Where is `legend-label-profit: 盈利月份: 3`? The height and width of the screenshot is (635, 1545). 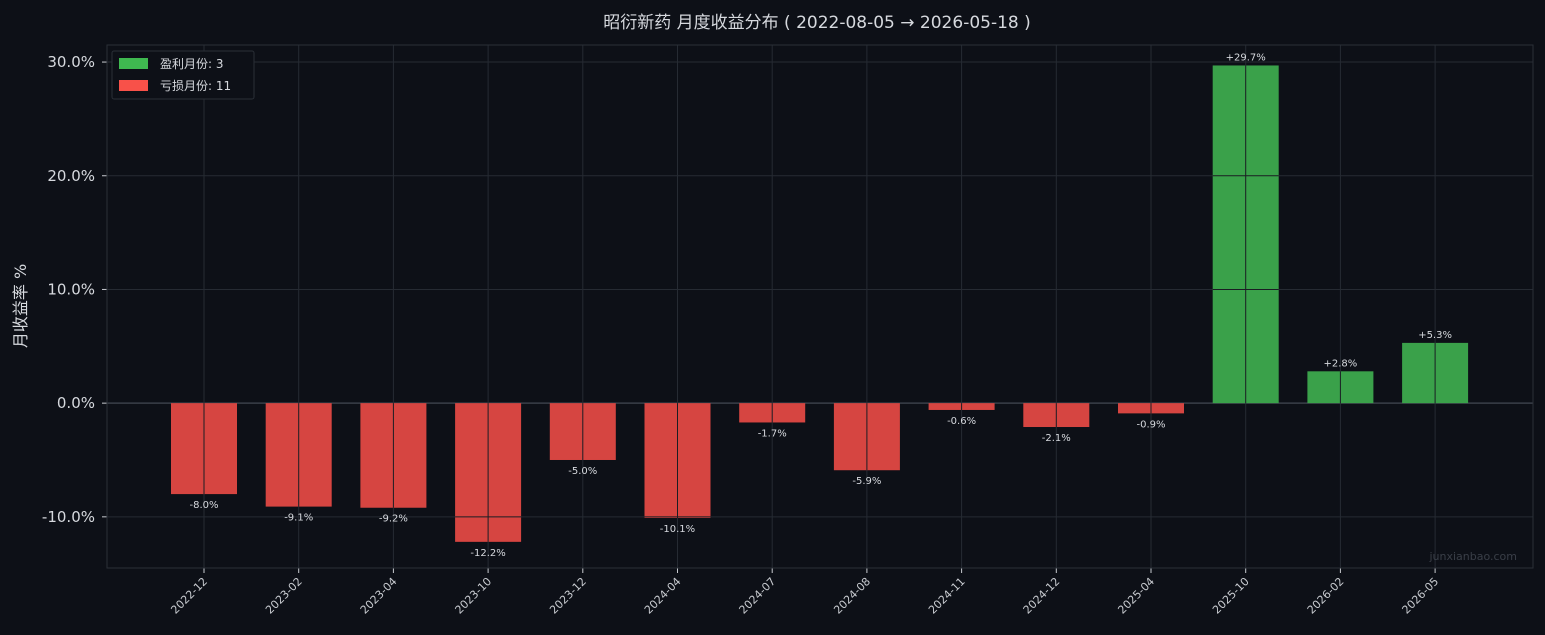 legend-label-profit: 盈利月份: 3 is located at coordinates (192, 64).